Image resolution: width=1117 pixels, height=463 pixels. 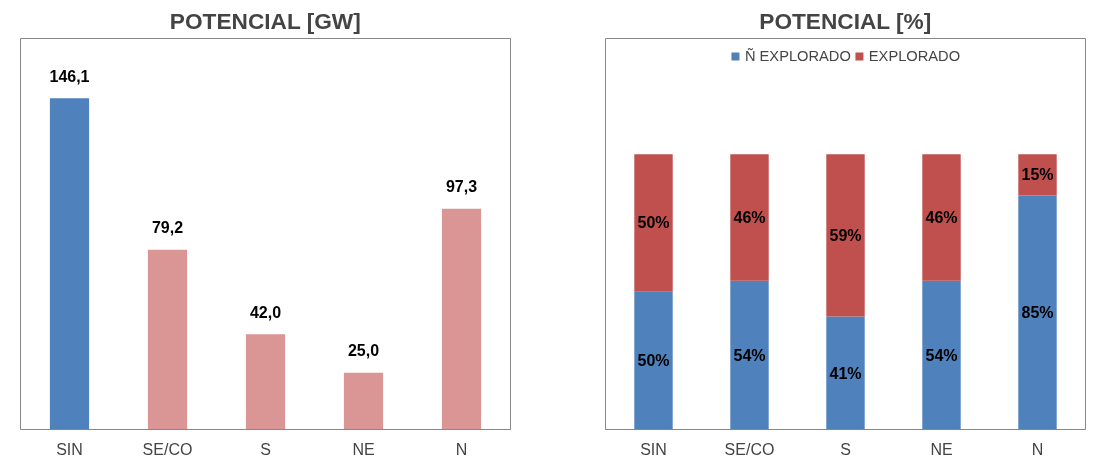 What do you see at coordinates (461, 187) in the screenshot?
I see `data-label: 97,3` at bounding box center [461, 187].